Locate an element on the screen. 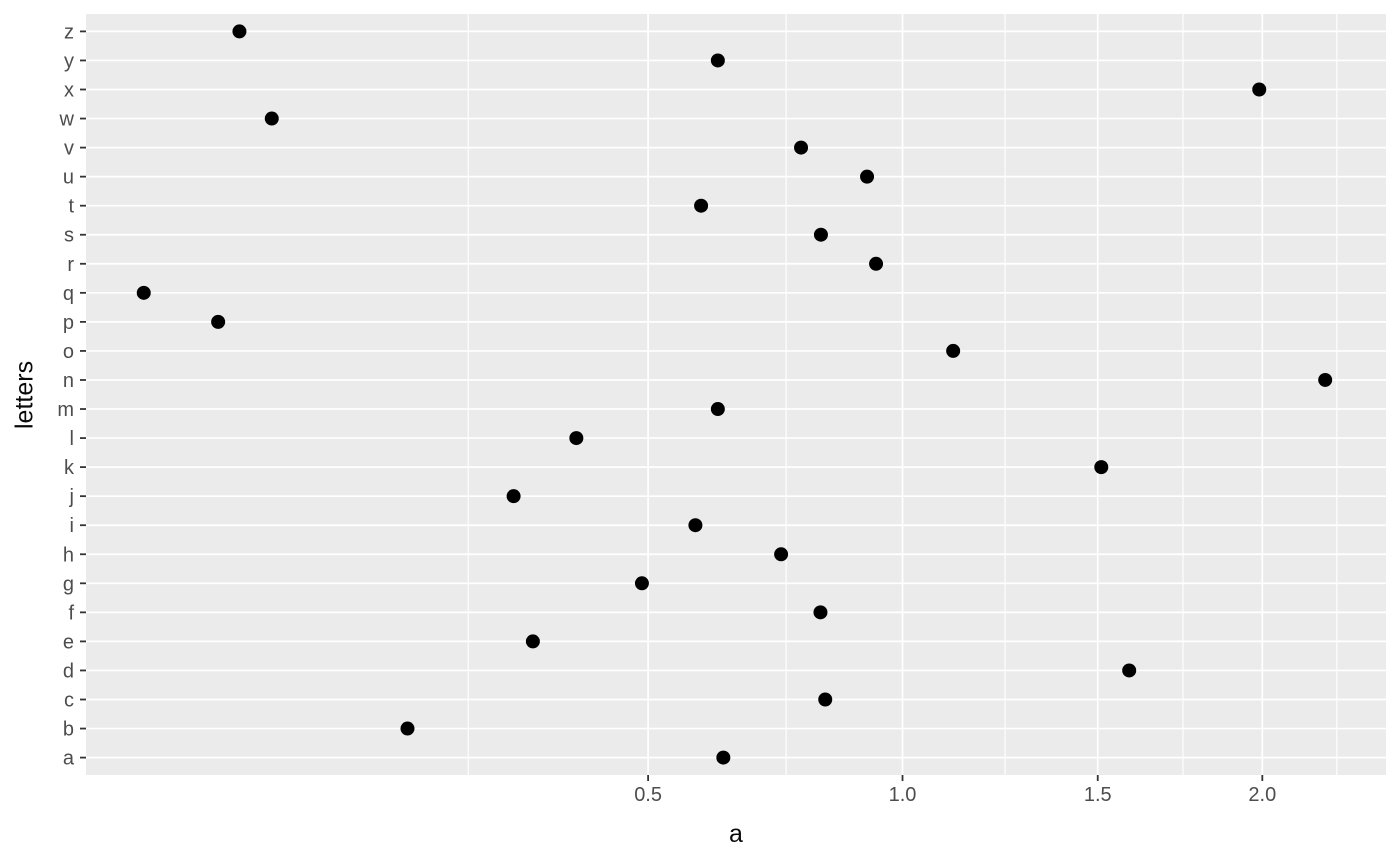 Image resolution: width=1400 pixels, height=866 pixels. data-point-v is located at coordinates (801, 147).